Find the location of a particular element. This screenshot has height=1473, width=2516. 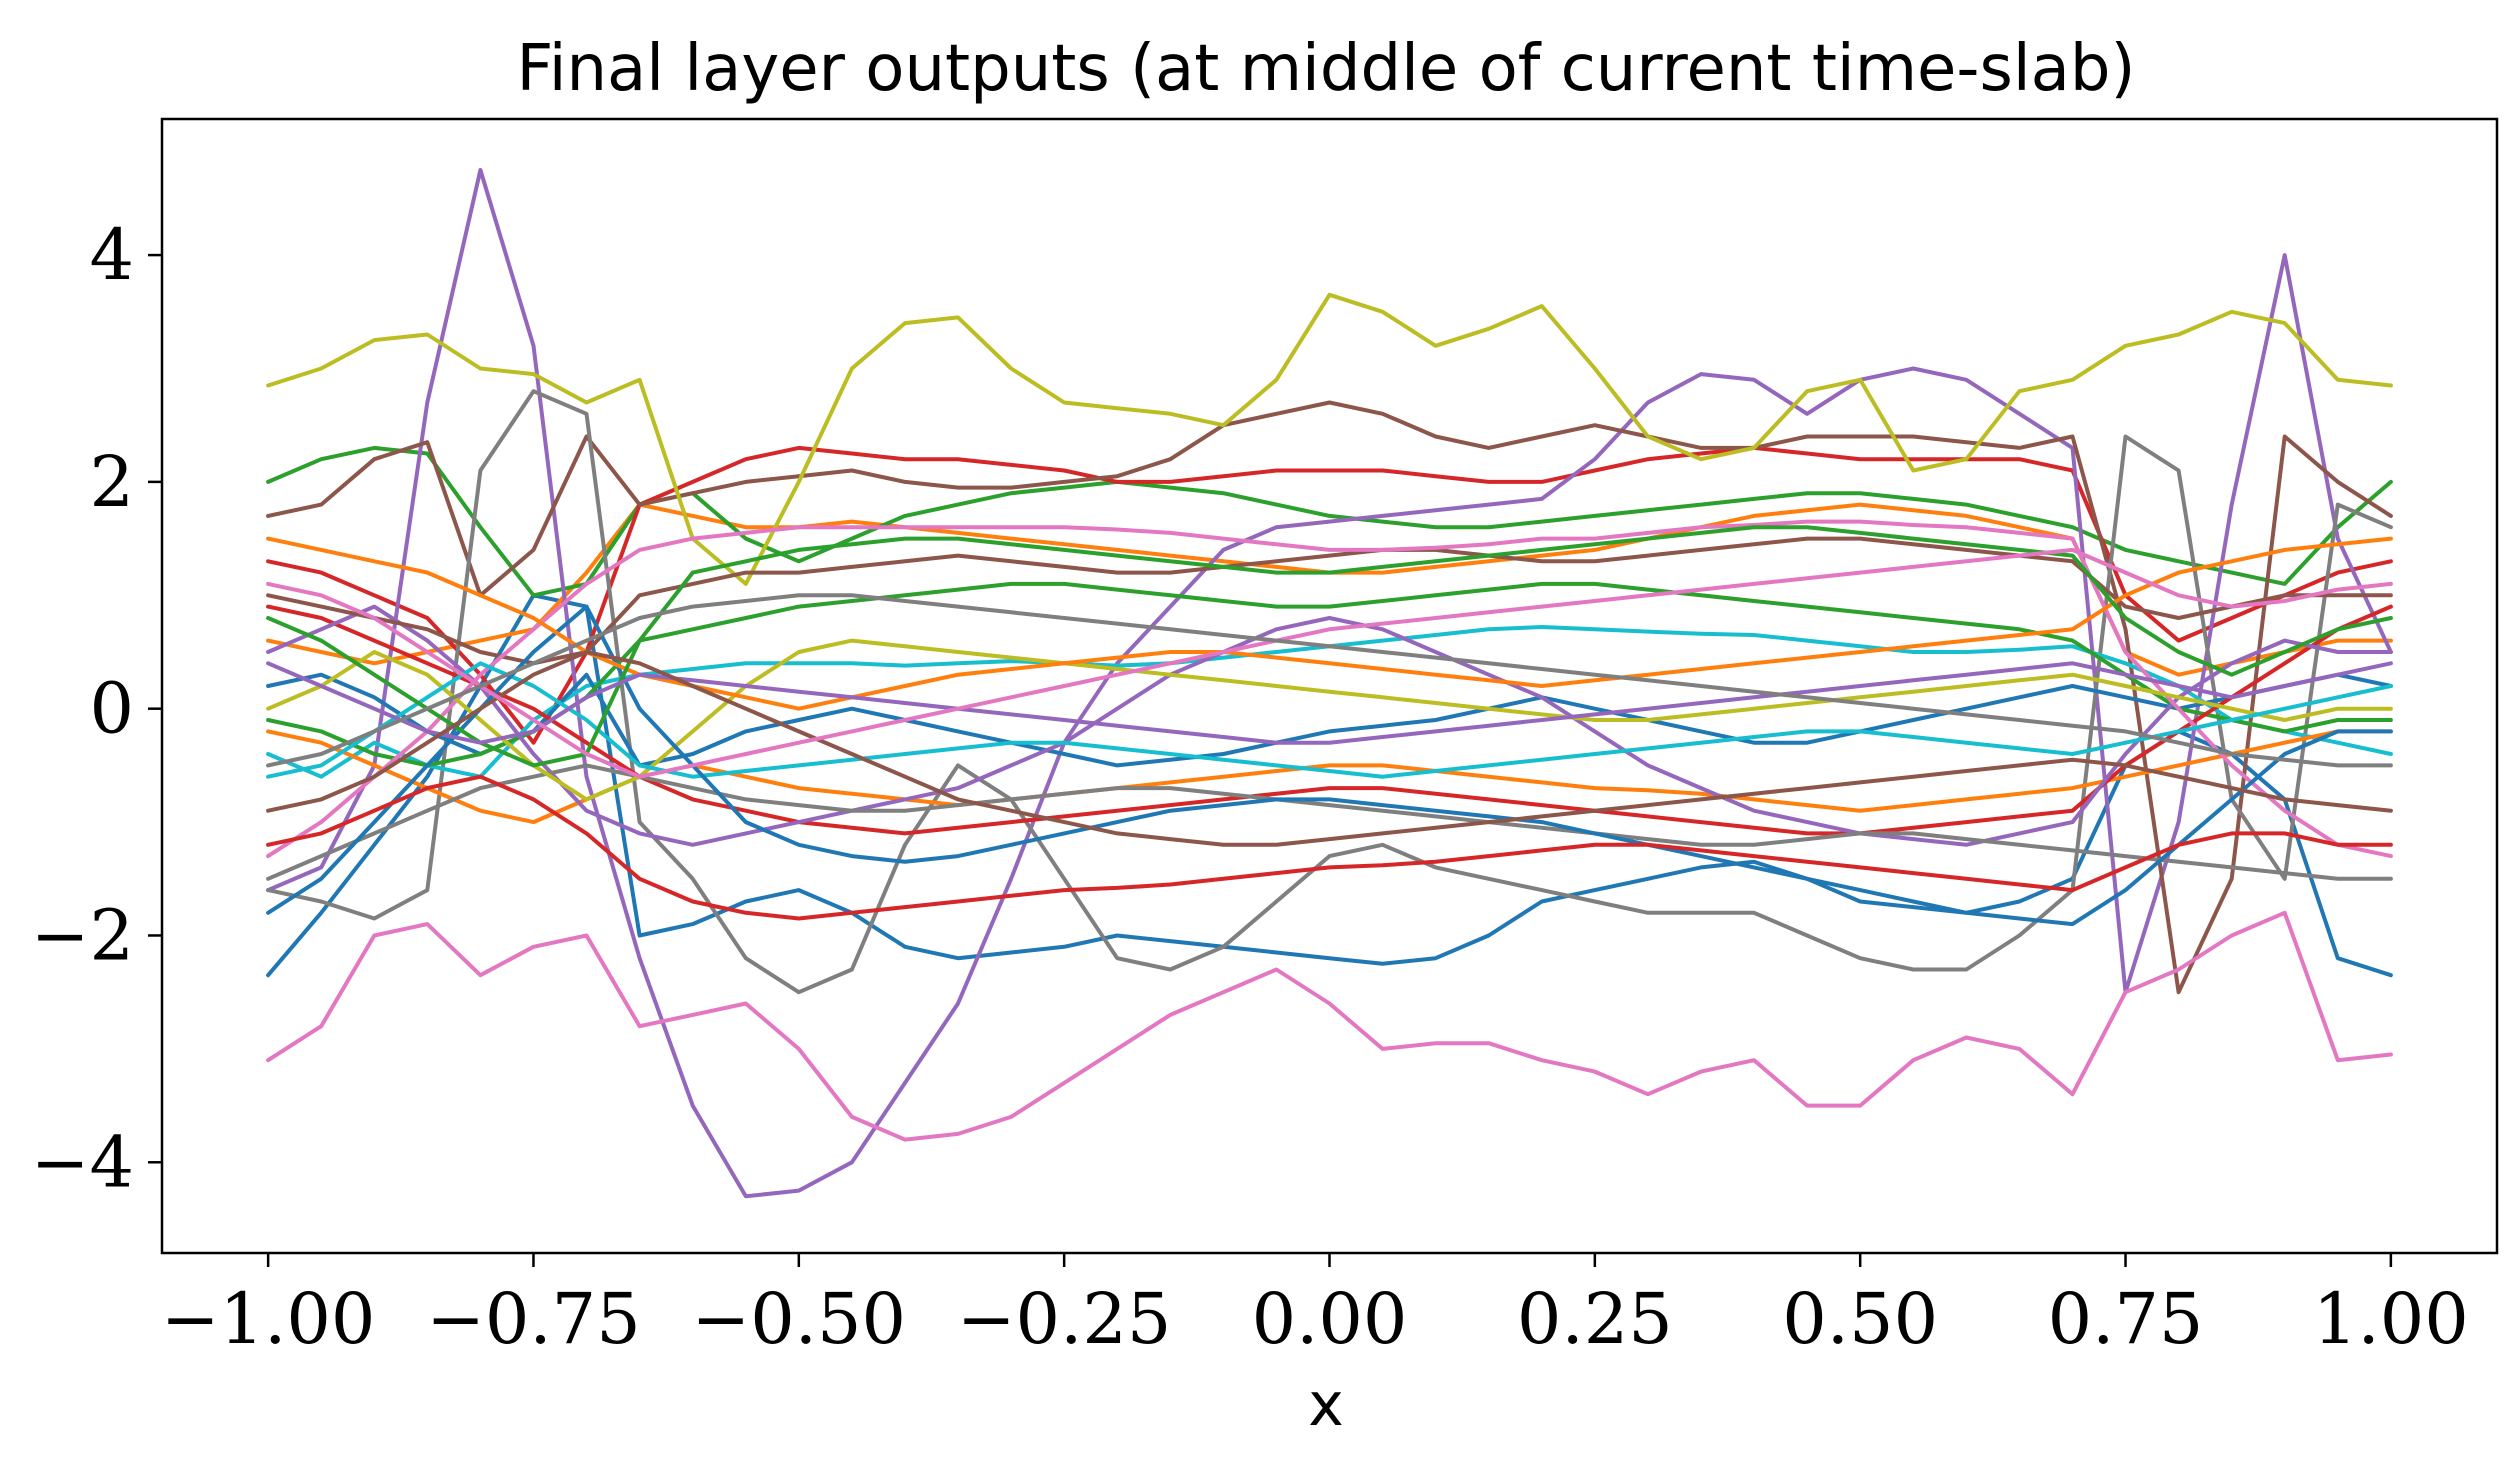

x-tick-label: 1.00 is located at coordinates (2391, 1319).